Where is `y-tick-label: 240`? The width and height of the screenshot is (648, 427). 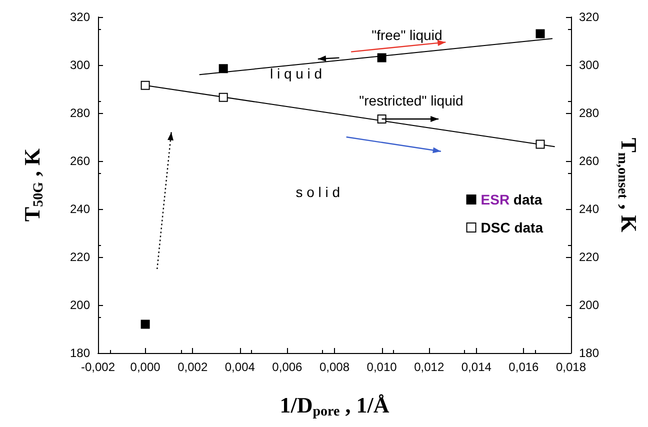 y-tick-label: 240 is located at coordinates (80, 209).